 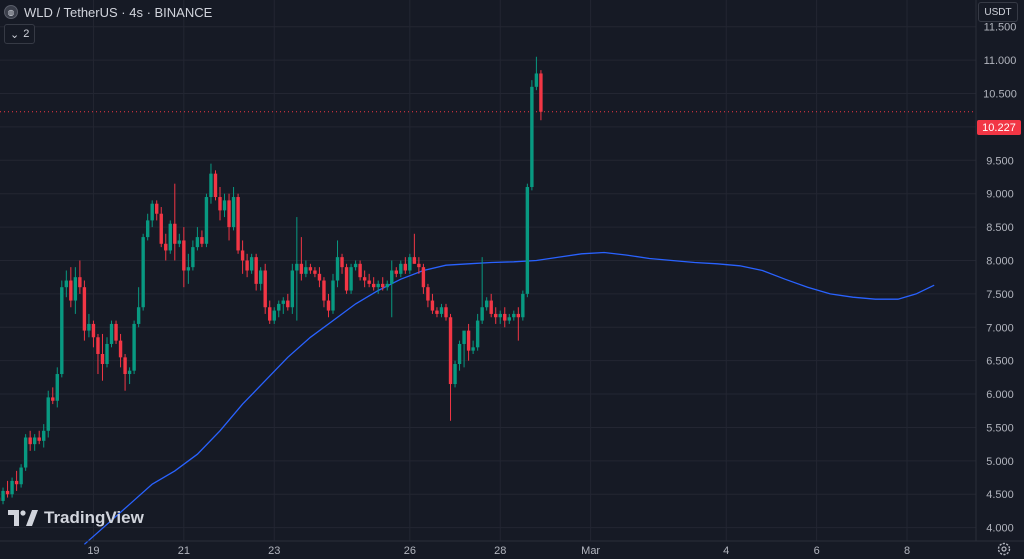 I want to click on price-tick-label: 6.000, so click(x=1000, y=395).